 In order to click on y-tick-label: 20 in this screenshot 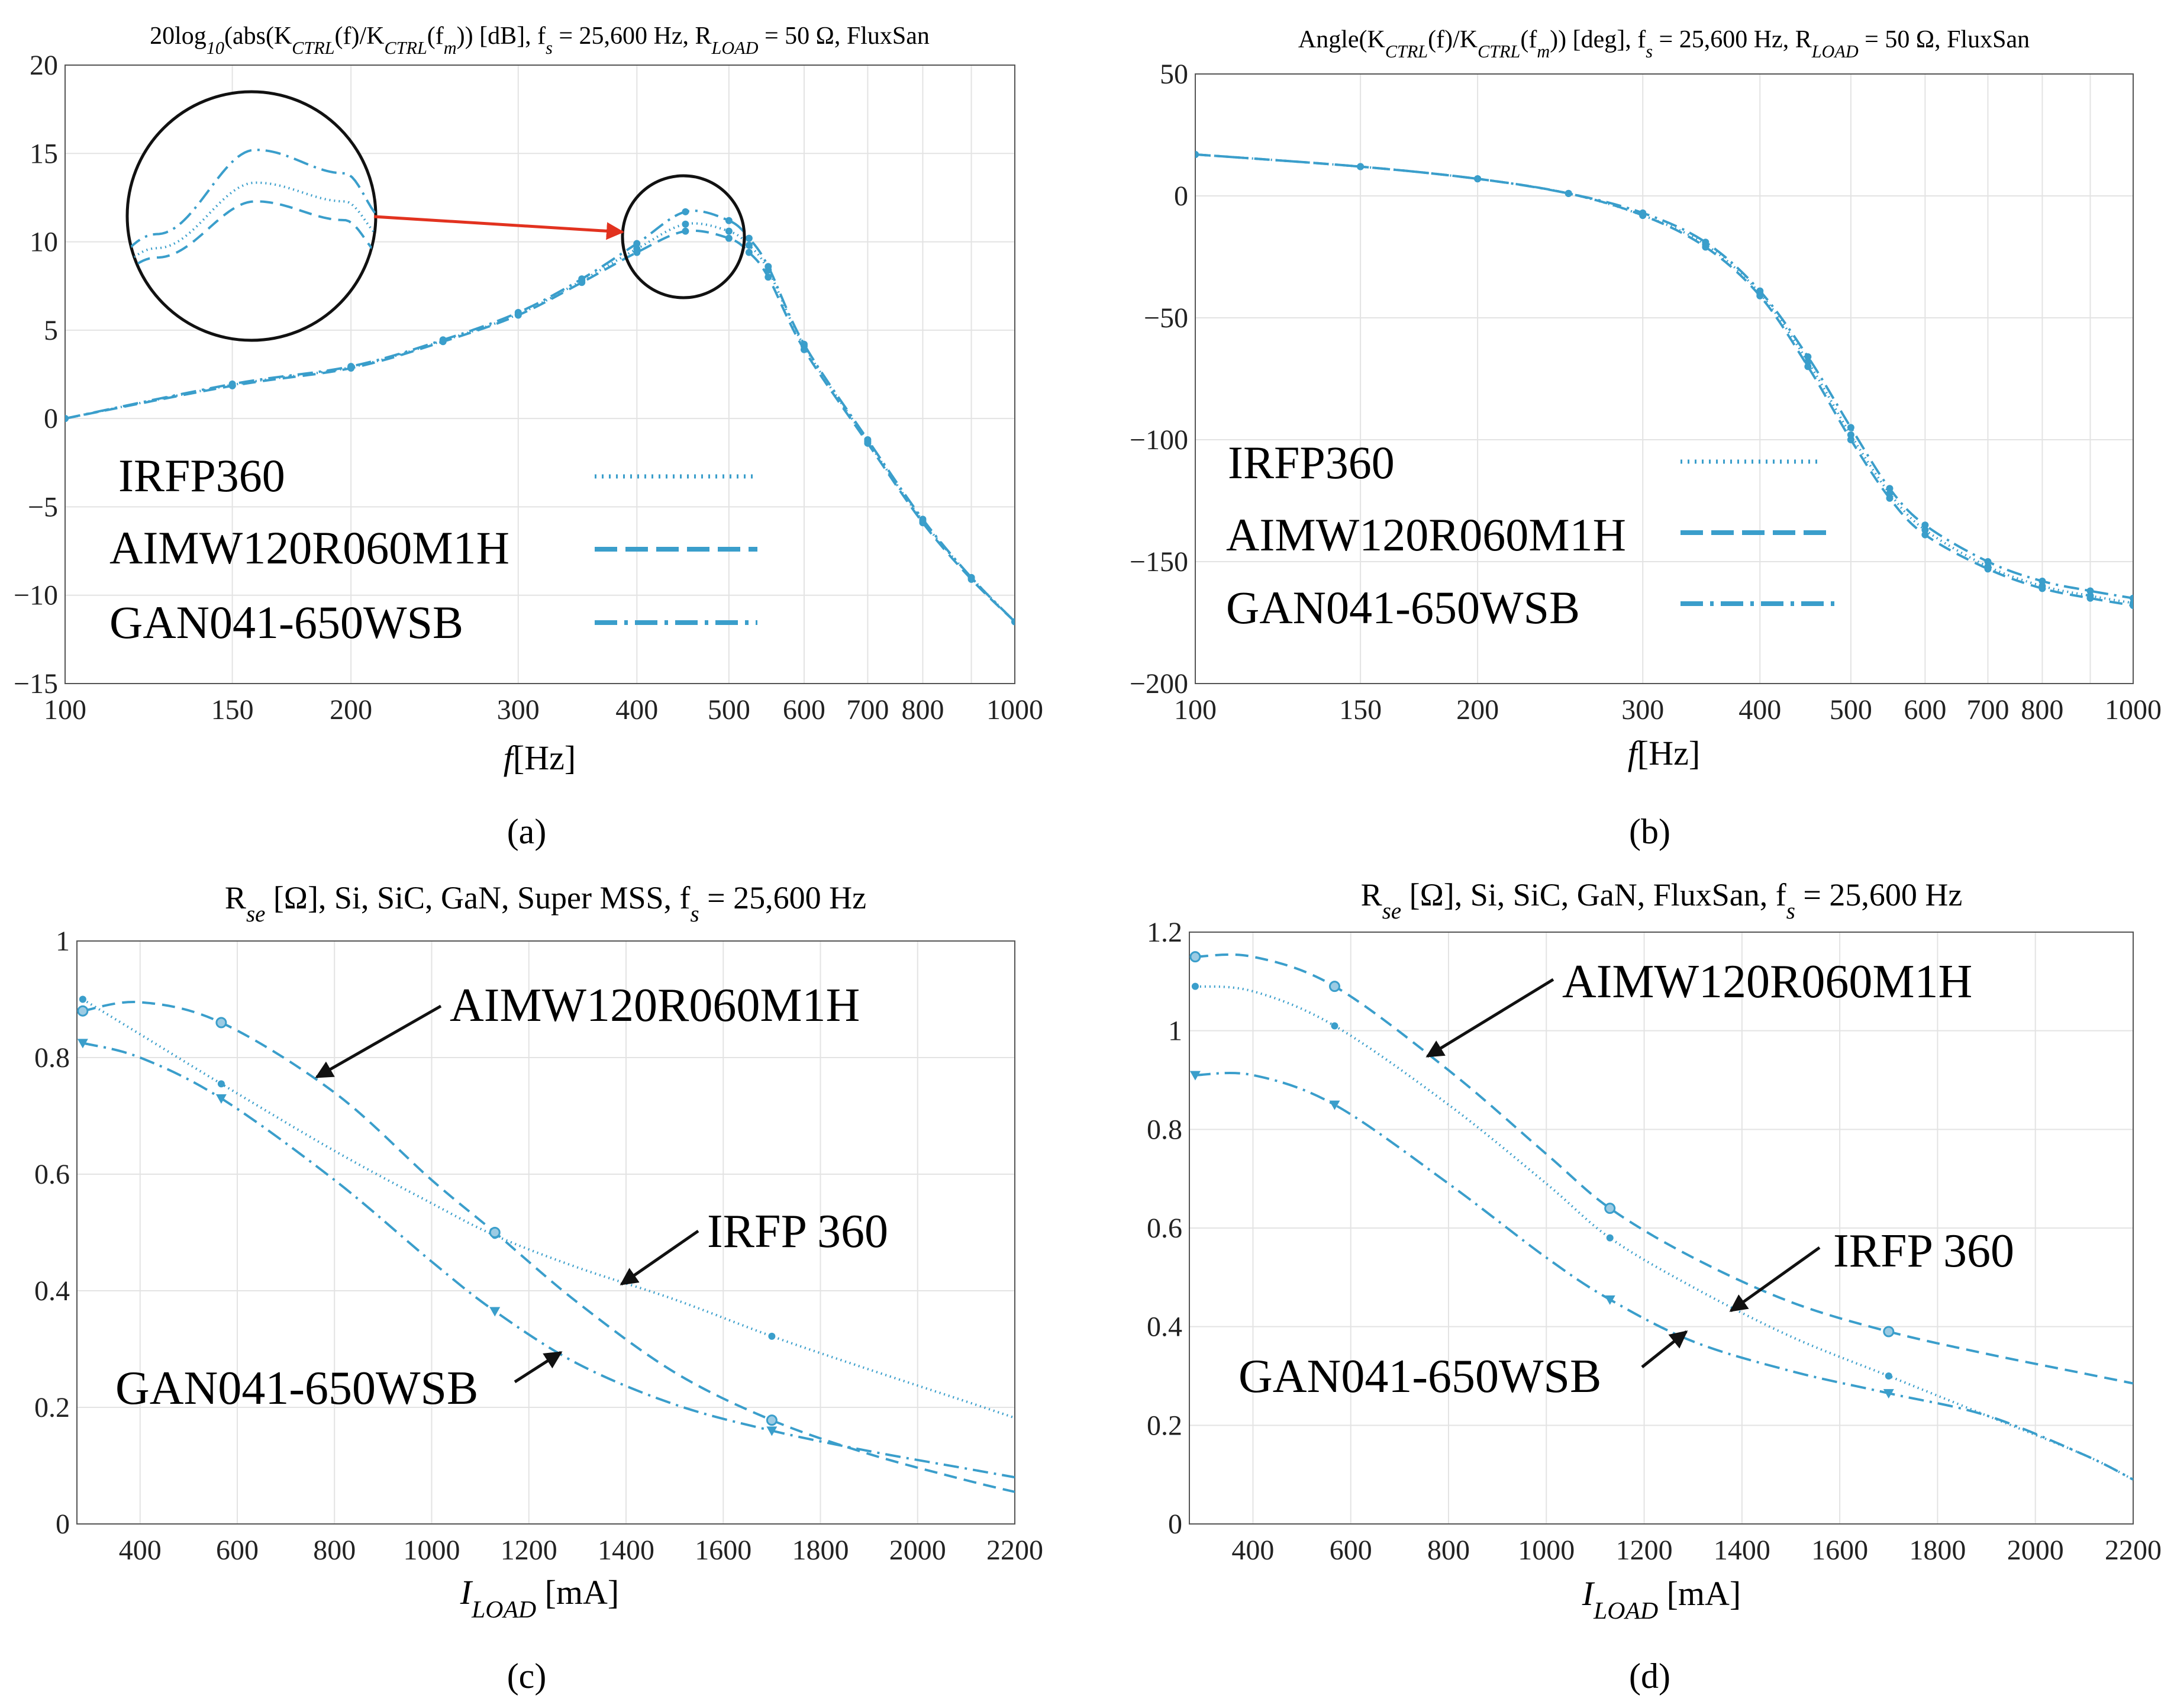, I will do `click(44, 65)`.